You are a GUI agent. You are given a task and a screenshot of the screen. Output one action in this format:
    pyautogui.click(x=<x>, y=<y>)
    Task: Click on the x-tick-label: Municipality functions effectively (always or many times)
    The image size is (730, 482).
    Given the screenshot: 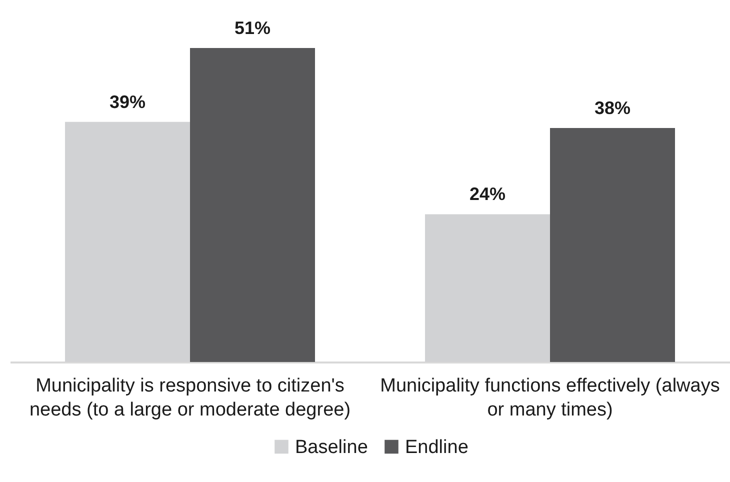 What is the action you would take?
    pyautogui.click(x=550, y=398)
    